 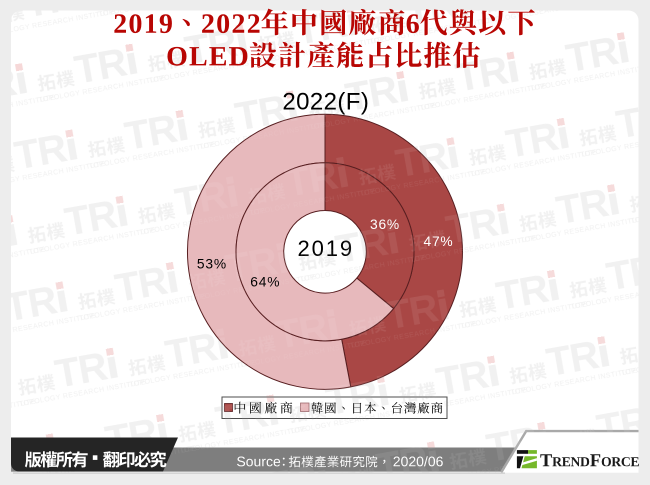 What do you see at coordinates (212, 263) in the screenshot?
I see `svg-text: 53%` at bounding box center [212, 263].